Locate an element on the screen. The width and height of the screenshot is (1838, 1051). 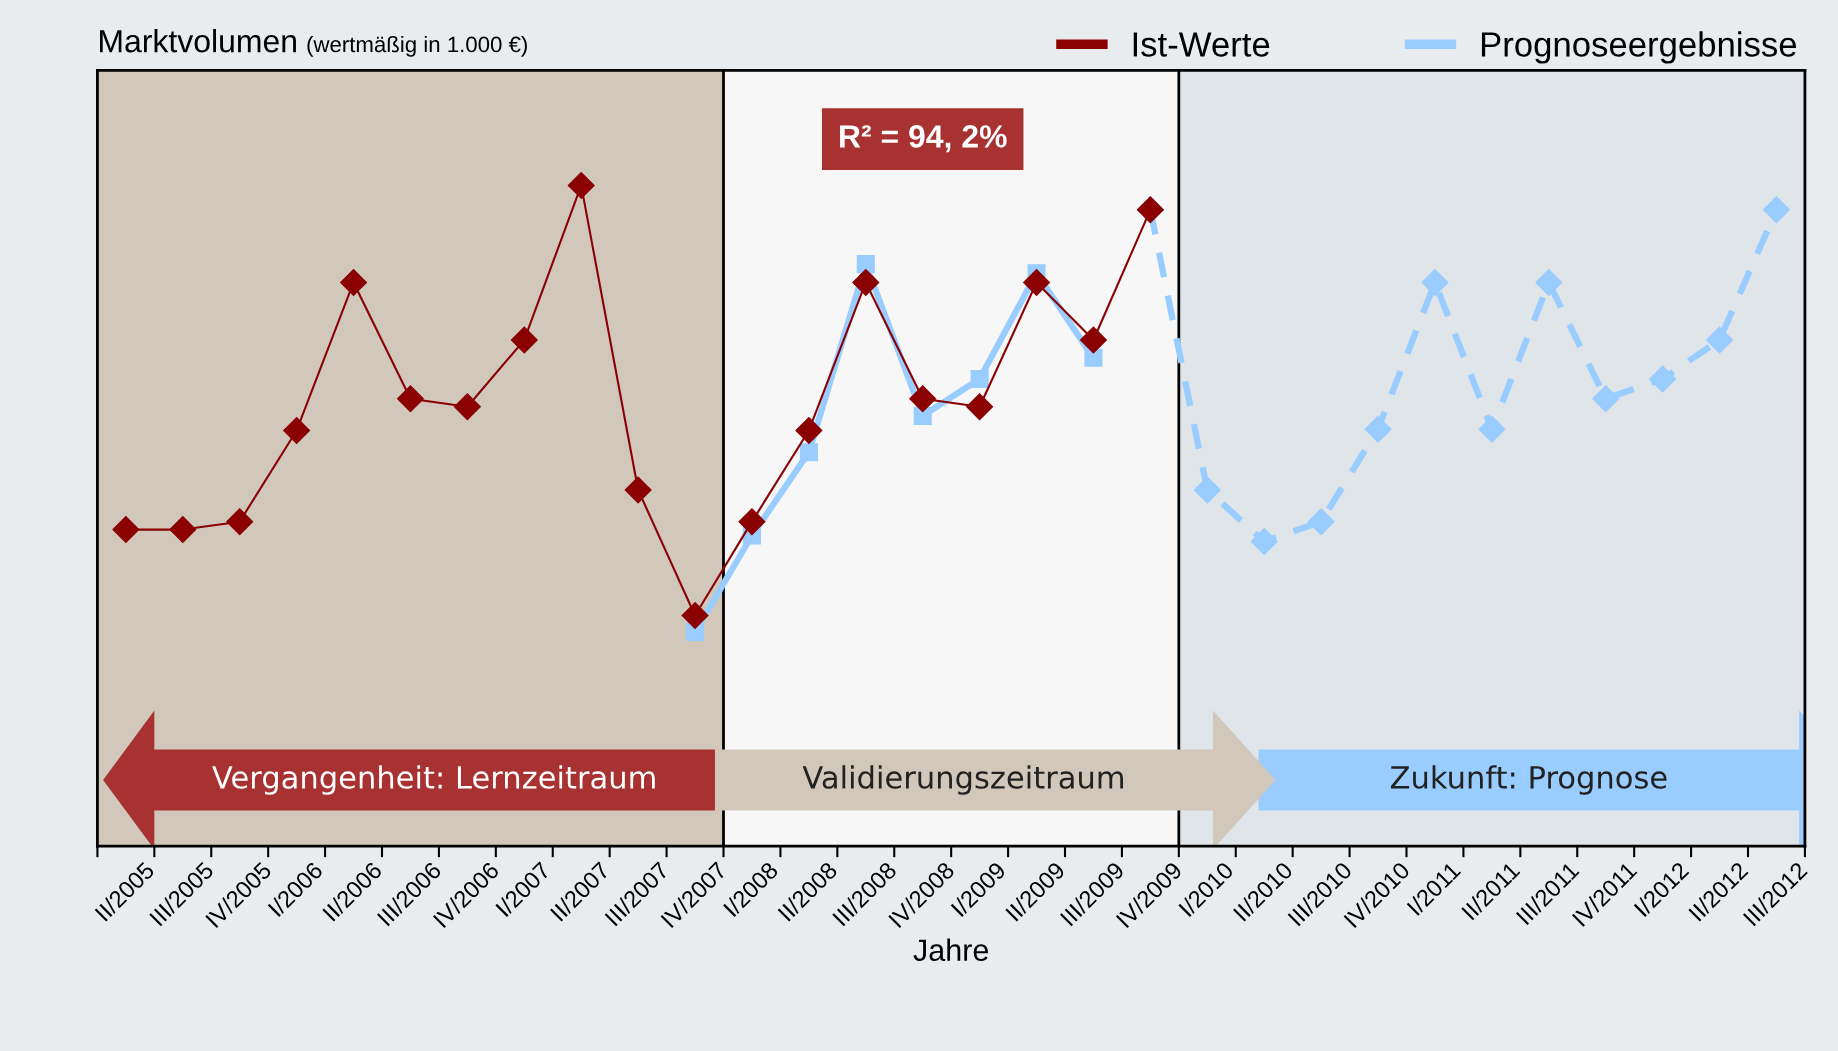
band-label: Validierungszeitraum is located at coordinates (963, 780).